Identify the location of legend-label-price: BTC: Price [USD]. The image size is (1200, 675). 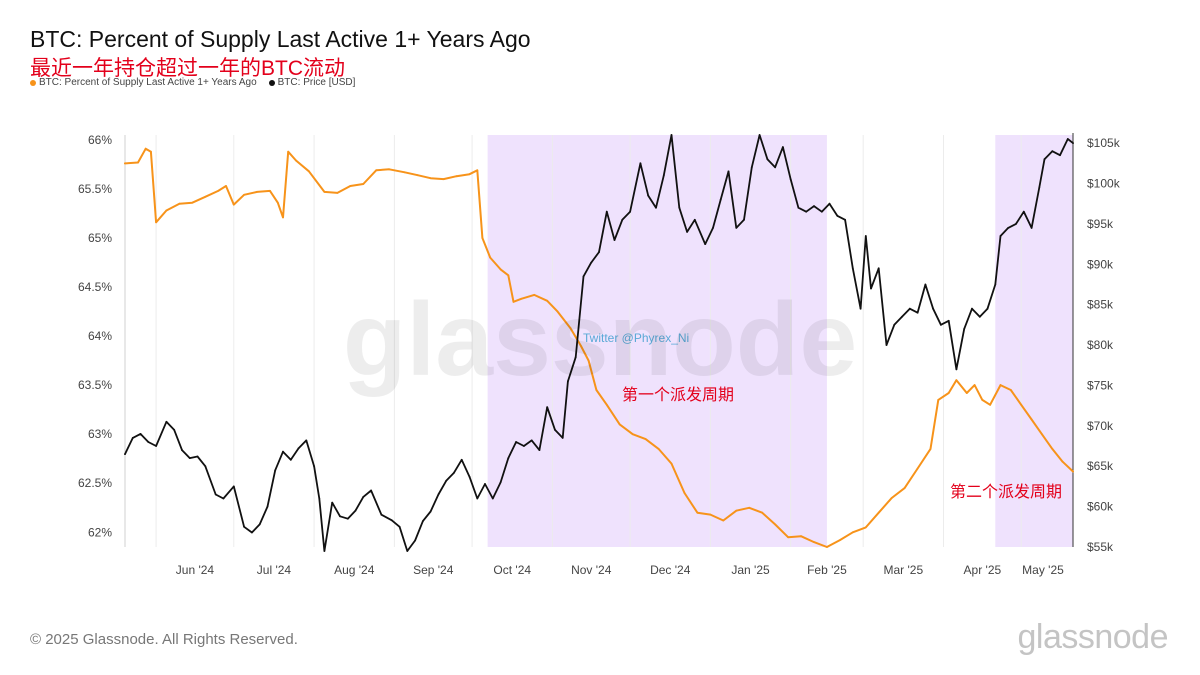
(316, 82).